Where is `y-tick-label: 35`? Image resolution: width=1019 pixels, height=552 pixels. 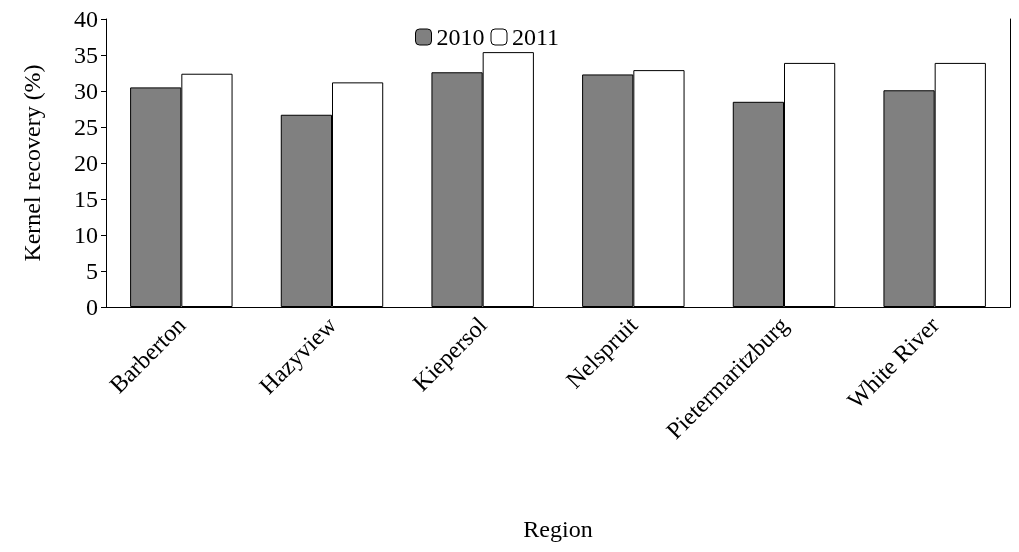 y-tick-label: 35 is located at coordinates (86, 55).